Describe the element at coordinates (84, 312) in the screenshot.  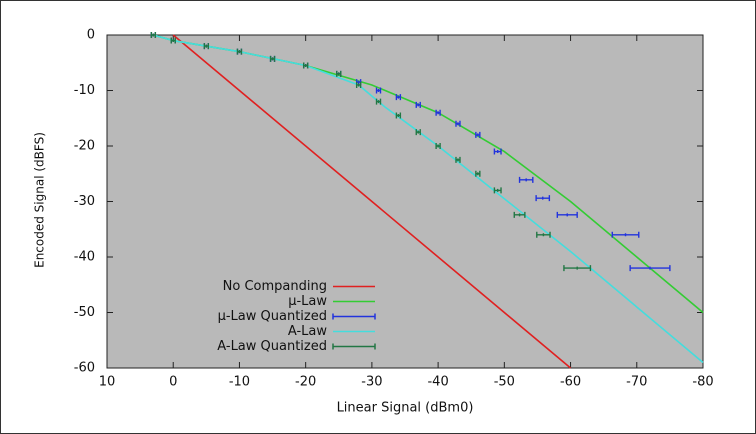
I see `y-tick-label: -50` at that location.